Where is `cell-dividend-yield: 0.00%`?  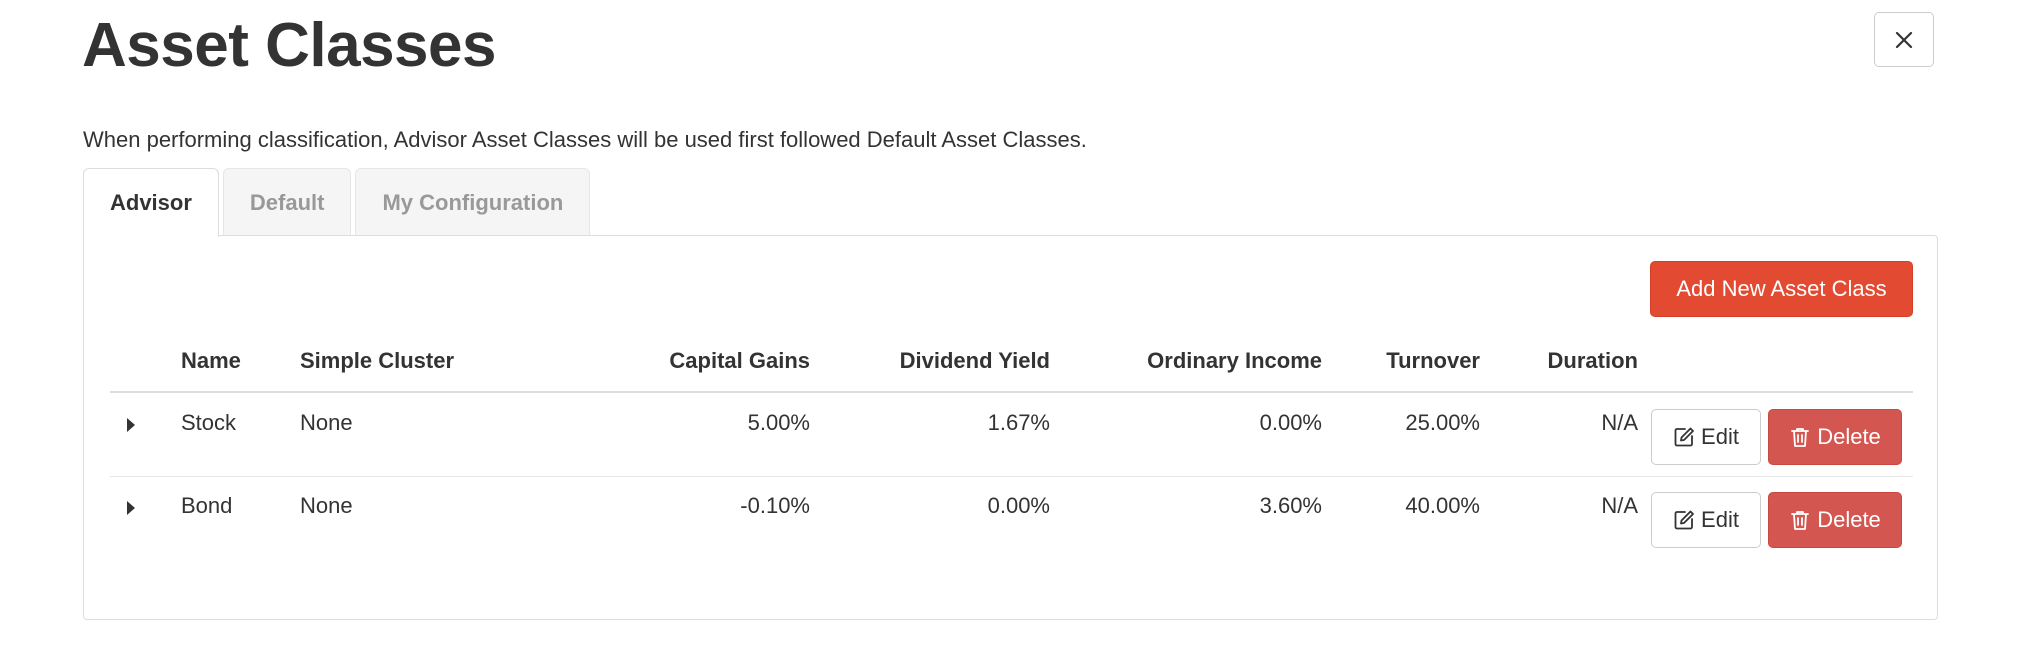 cell-dividend-yield: 0.00% is located at coordinates (1018, 505).